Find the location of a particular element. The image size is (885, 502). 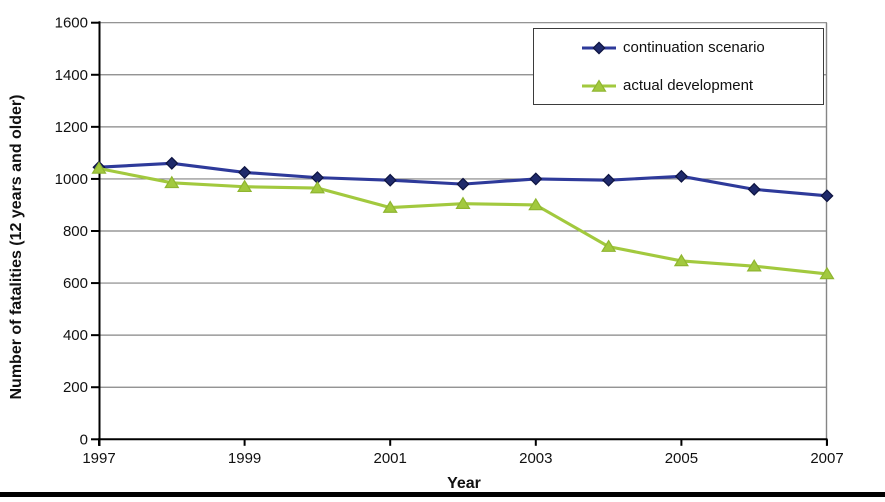

legend-label: actual development is located at coordinates (688, 85).